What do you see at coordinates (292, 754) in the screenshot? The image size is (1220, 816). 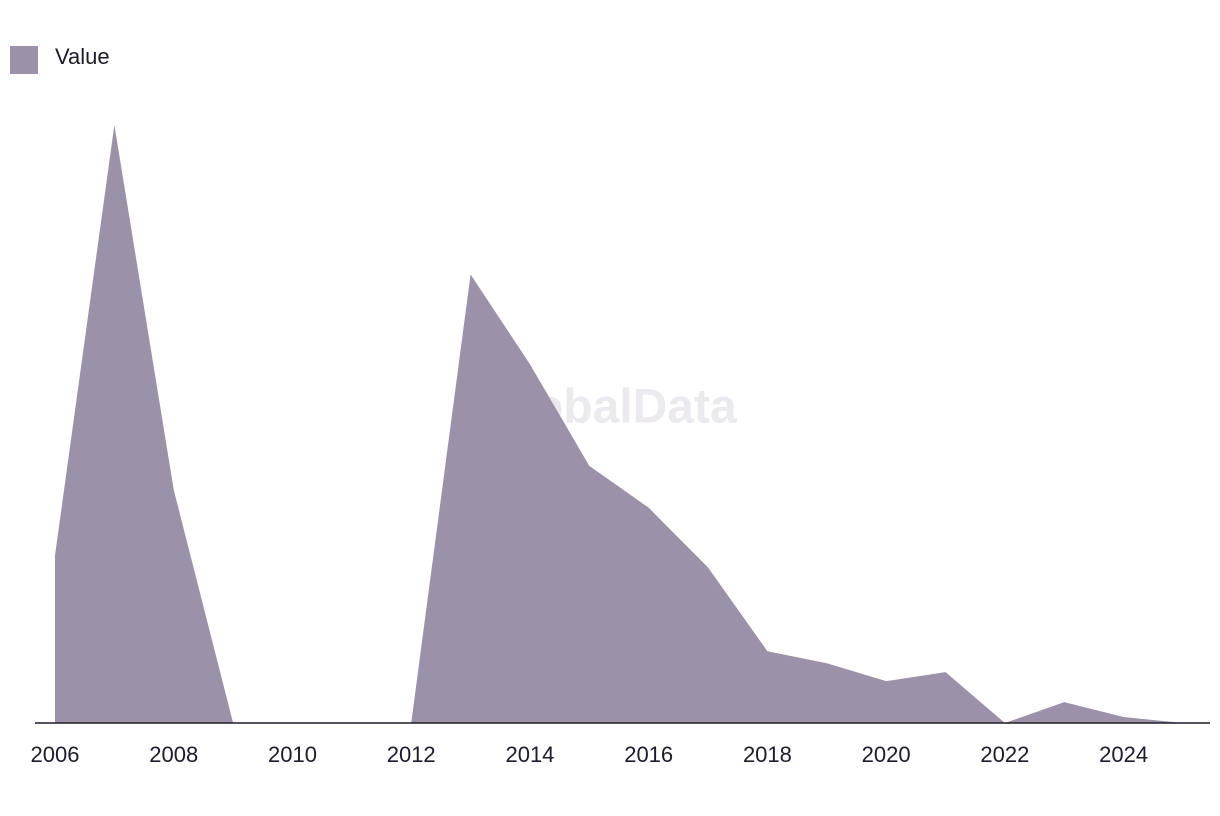 I see `x-tick-label: 2010` at bounding box center [292, 754].